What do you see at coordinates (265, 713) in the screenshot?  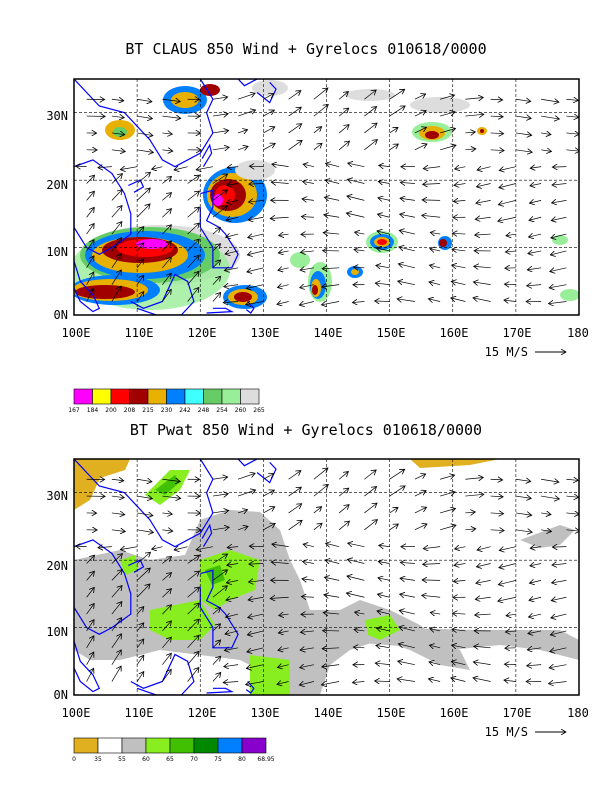 I see `lon-label: 130E` at bounding box center [265, 713].